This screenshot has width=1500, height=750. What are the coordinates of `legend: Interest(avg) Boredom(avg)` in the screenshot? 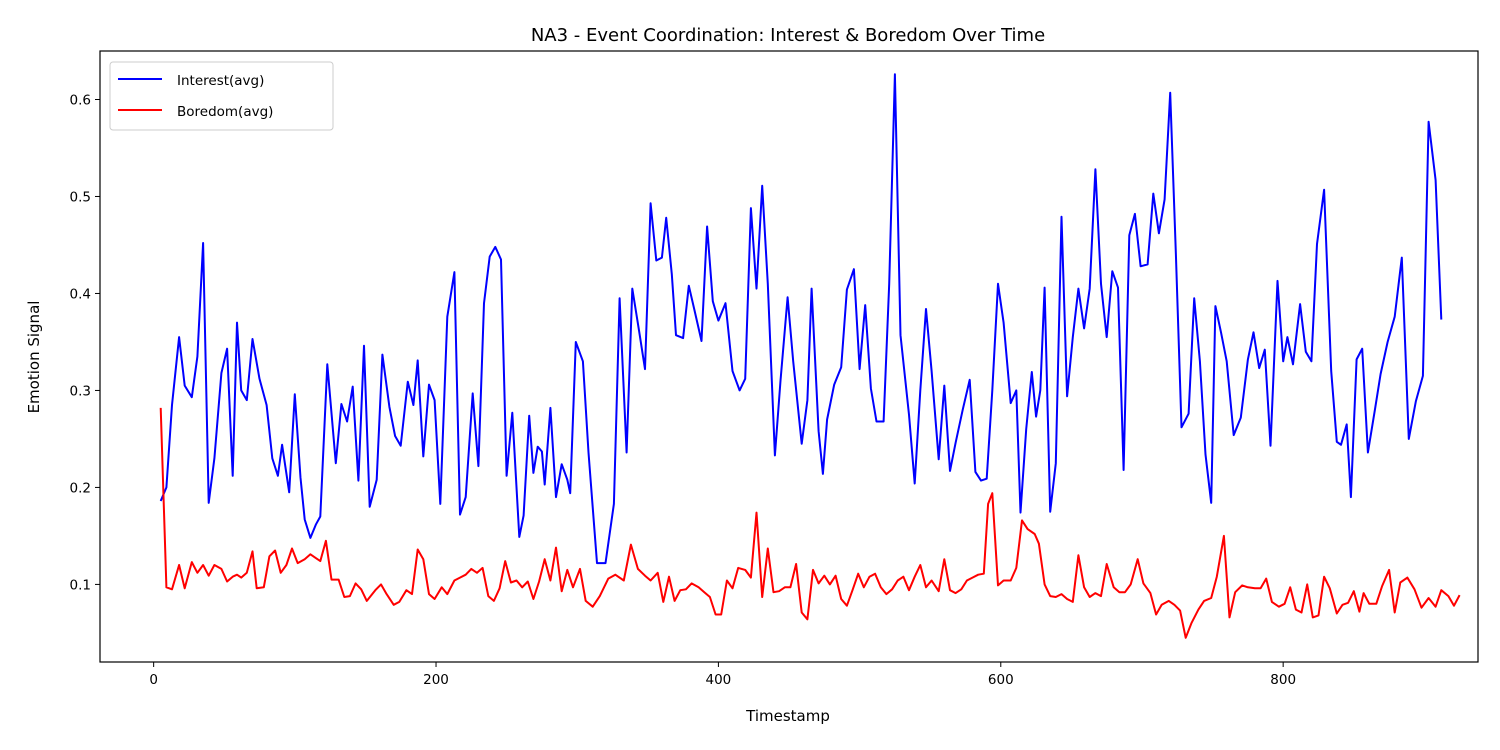 It's located at (221, 96).